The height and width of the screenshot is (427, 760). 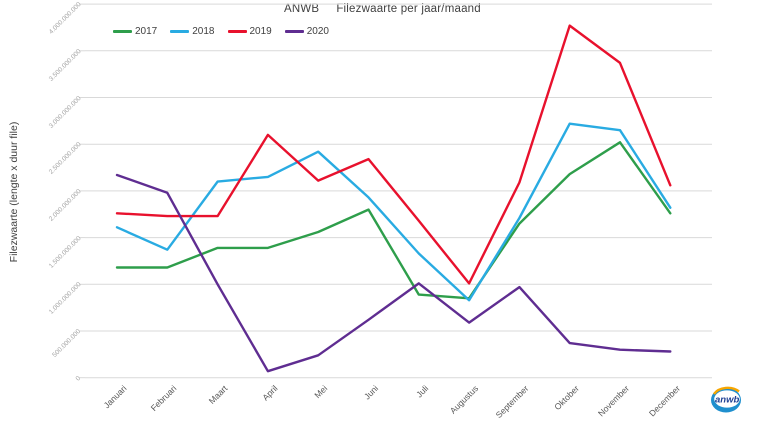 I want to click on anwb-logo-graphic: anwb, so click(x=726, y=399).